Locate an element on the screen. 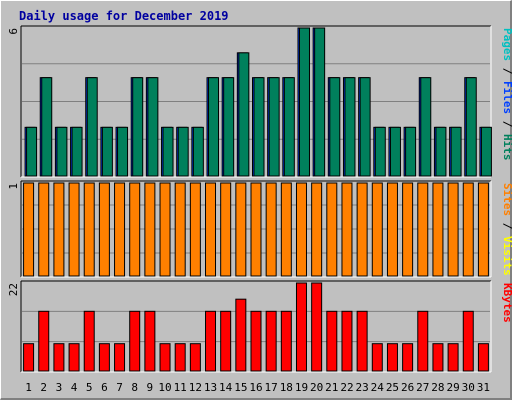  x-tick-label-day-24: 24 is located at coordinates (378, 387).